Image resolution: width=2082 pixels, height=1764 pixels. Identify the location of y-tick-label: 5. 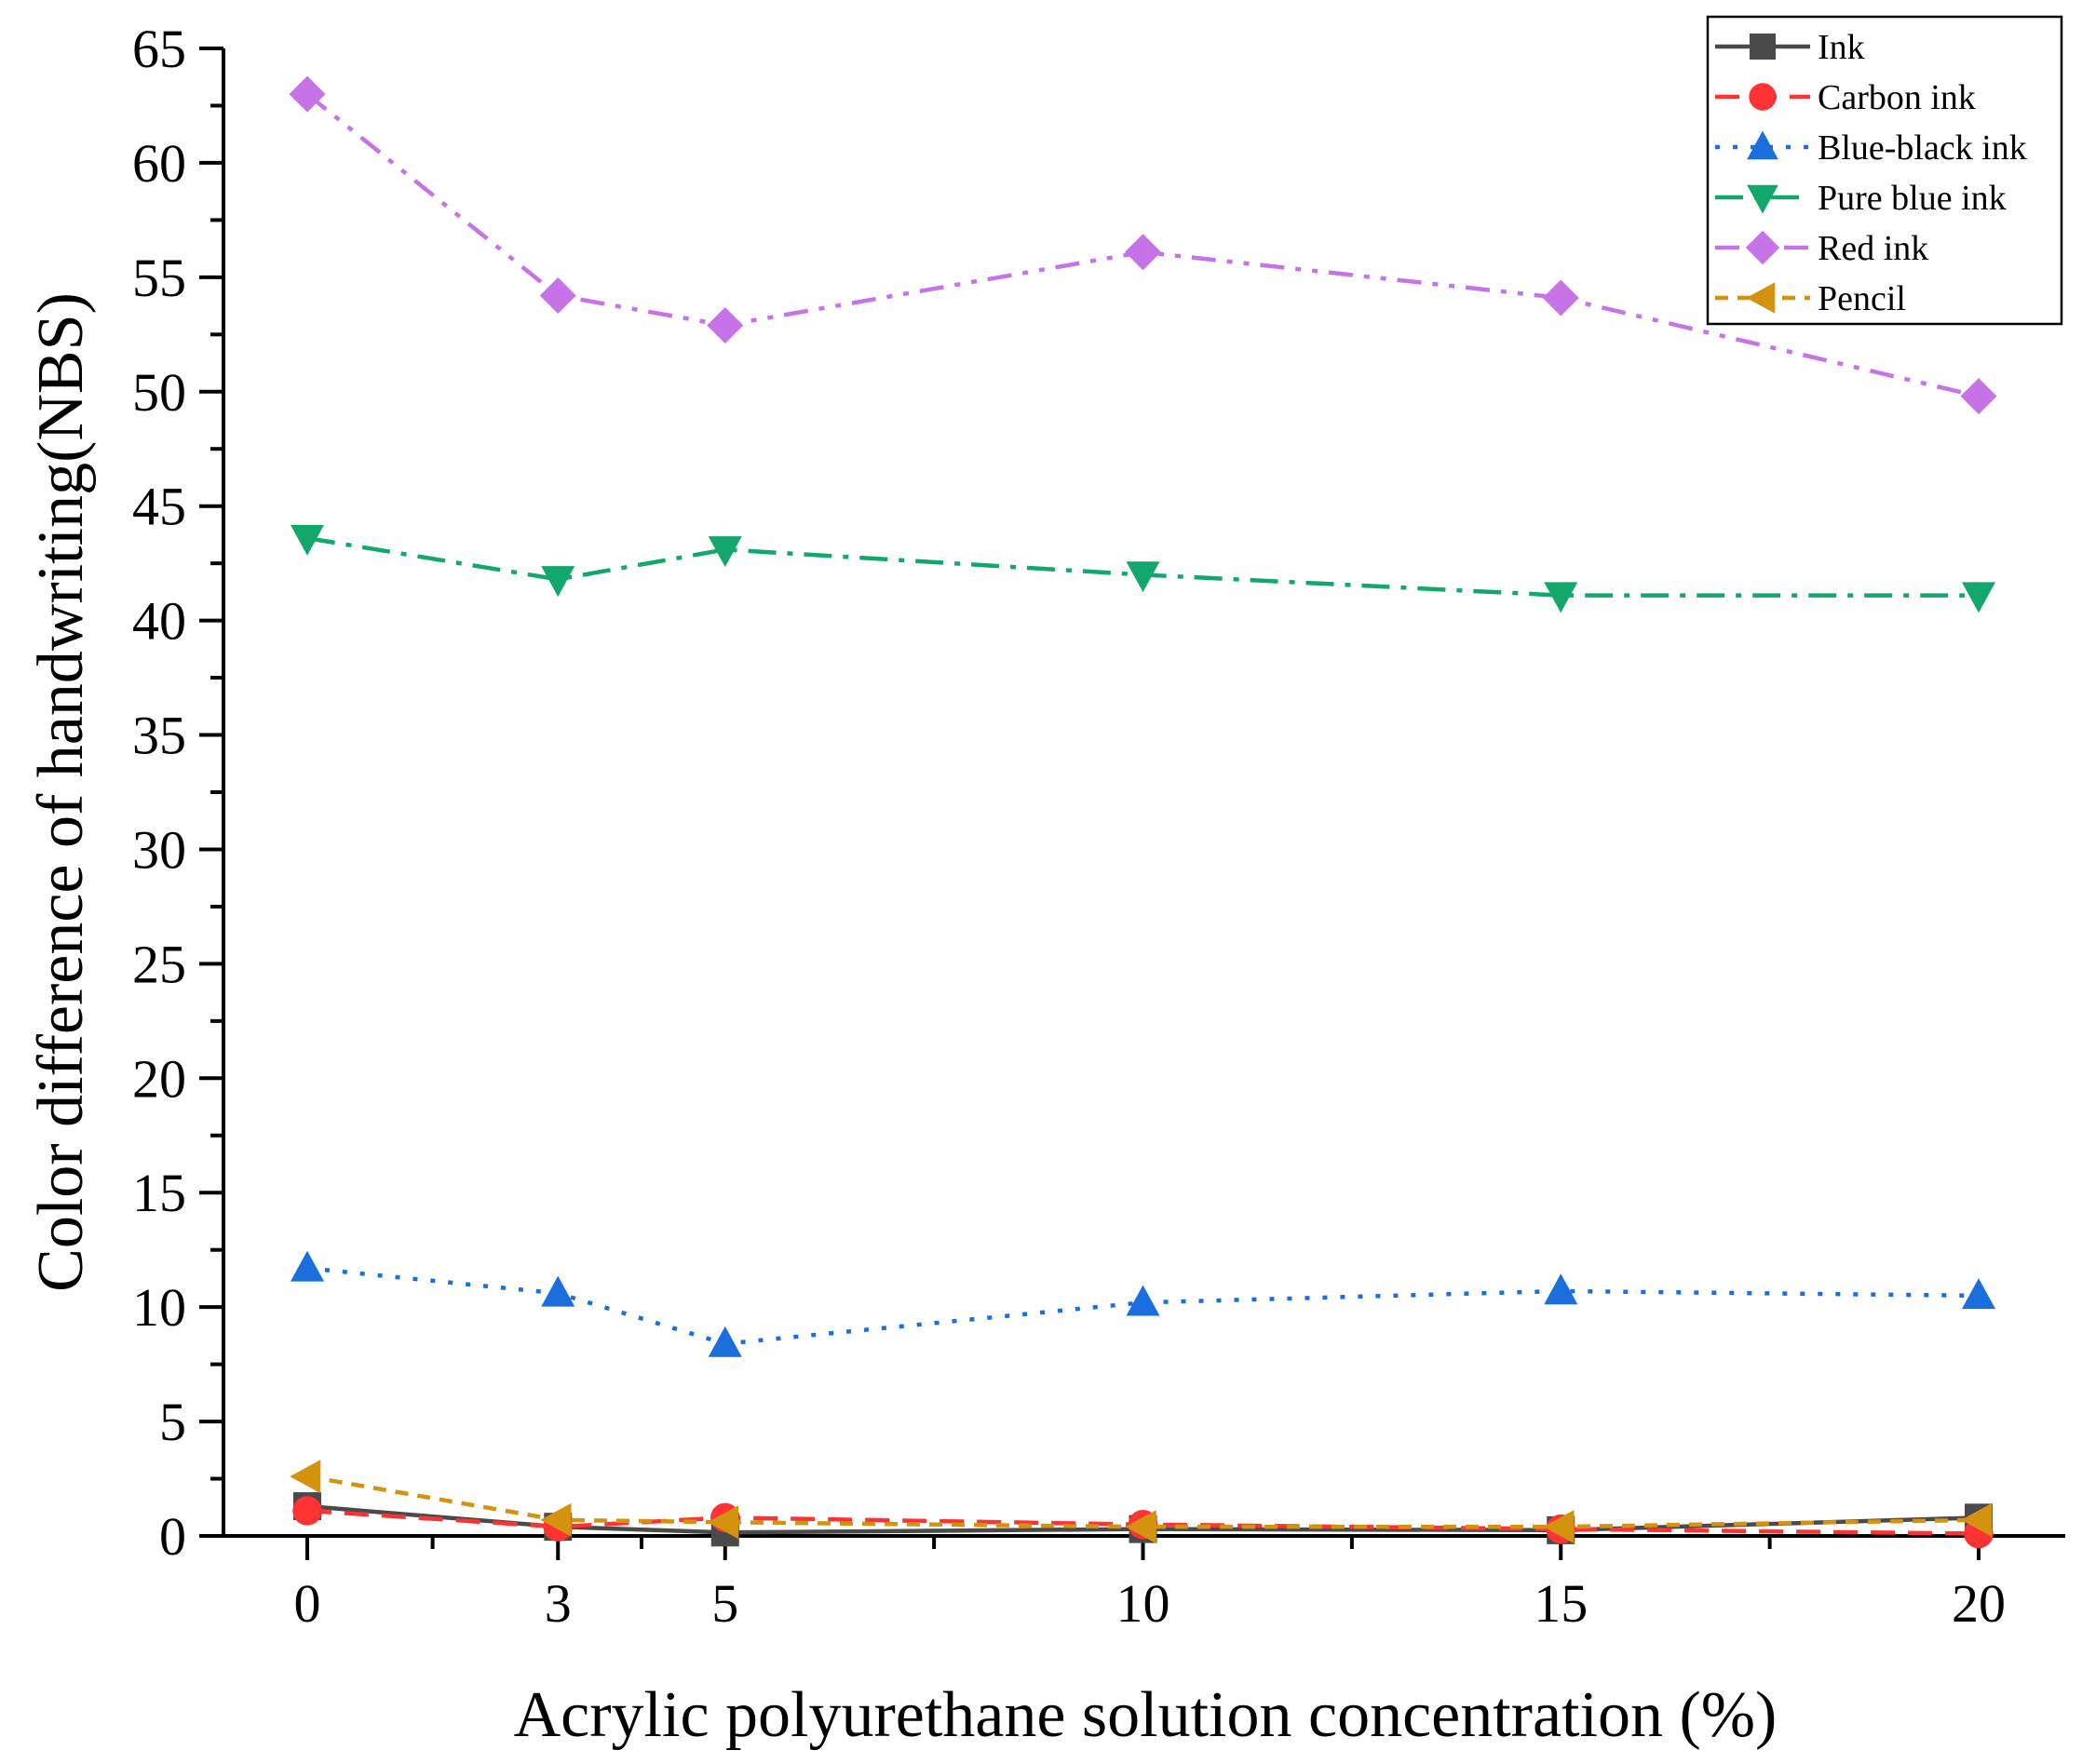
(172, 1422).